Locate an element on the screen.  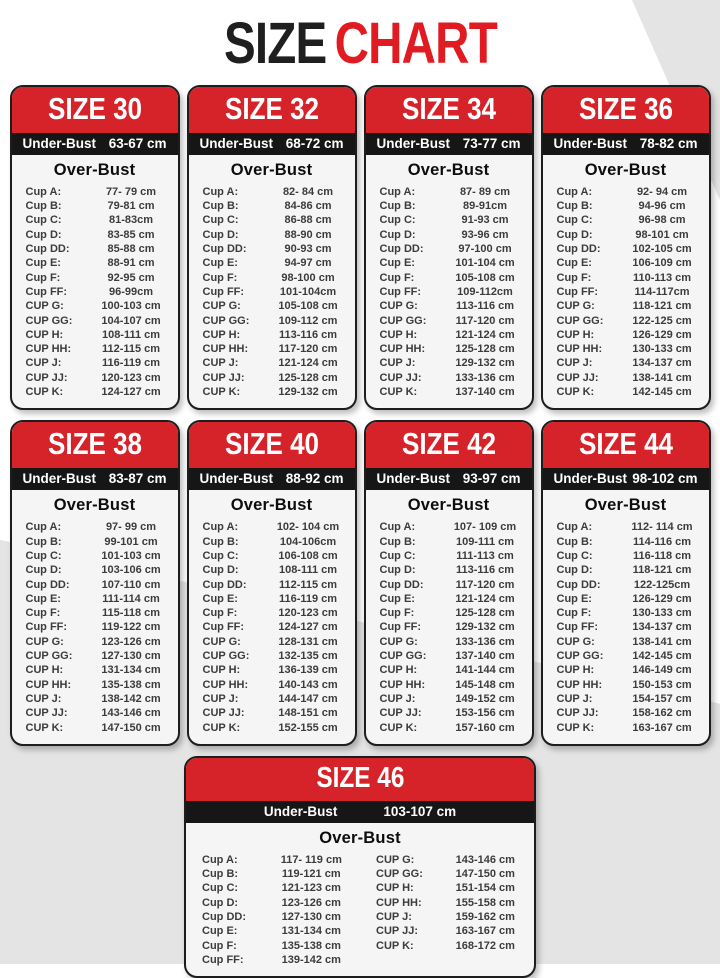
cup-value: 117- 119 cm is located at coordinates (311, 859).